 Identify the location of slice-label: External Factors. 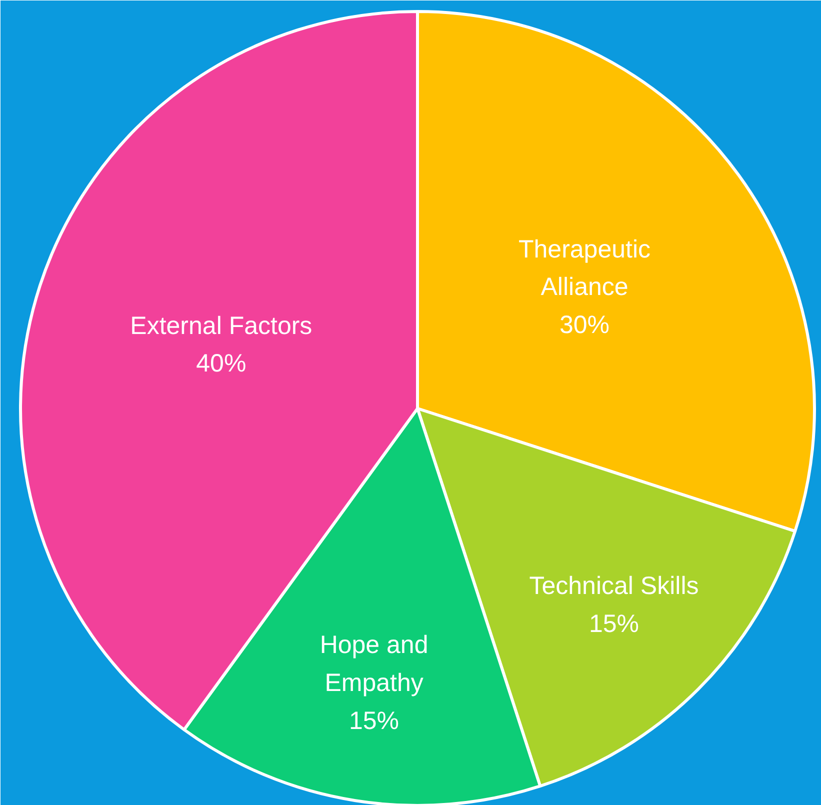
(221, 326).